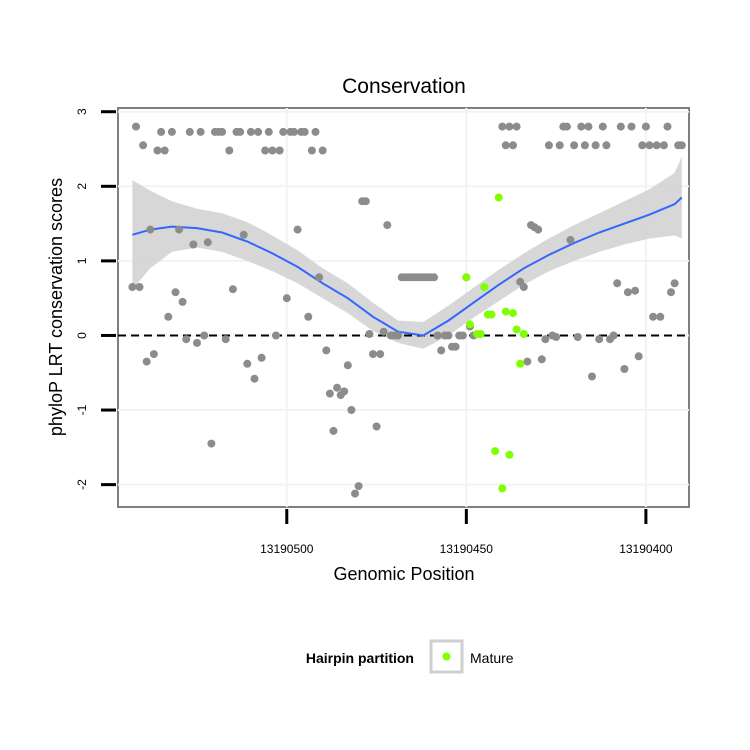 The image size is (750, 750). What do you see at coordinates (287, 549) in the screenshot?
I see `x-tick-label-0: 13190500` at bounding box center [287, 549].